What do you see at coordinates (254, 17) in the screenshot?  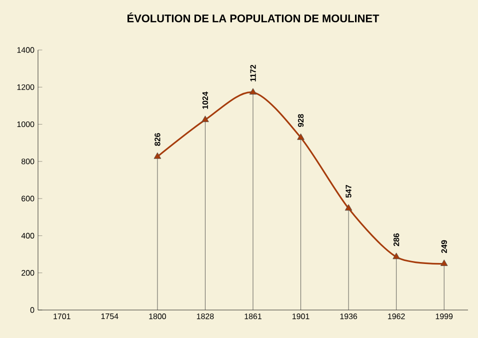 I see `chart-title: ÉVOLUTION DE LA POPULATION DE MOULINET` at bounding box center [254, 17].